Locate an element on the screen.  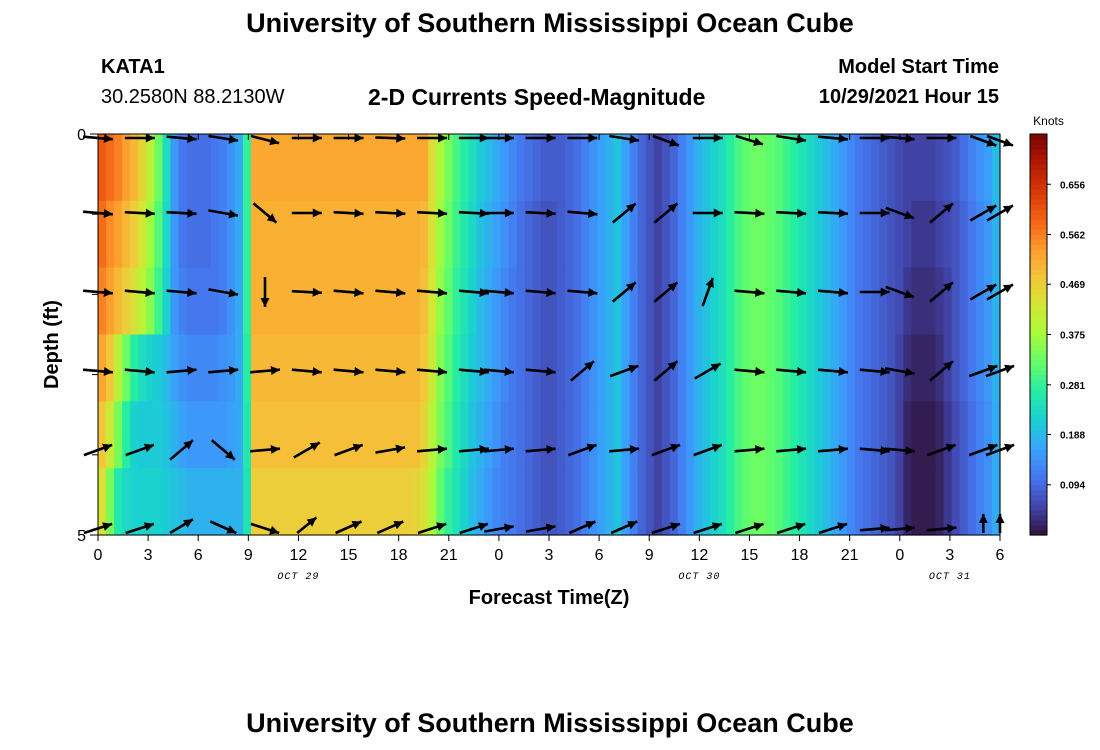
colorbar-tick-label: 0.469 is located at coordinates (1072, 285).